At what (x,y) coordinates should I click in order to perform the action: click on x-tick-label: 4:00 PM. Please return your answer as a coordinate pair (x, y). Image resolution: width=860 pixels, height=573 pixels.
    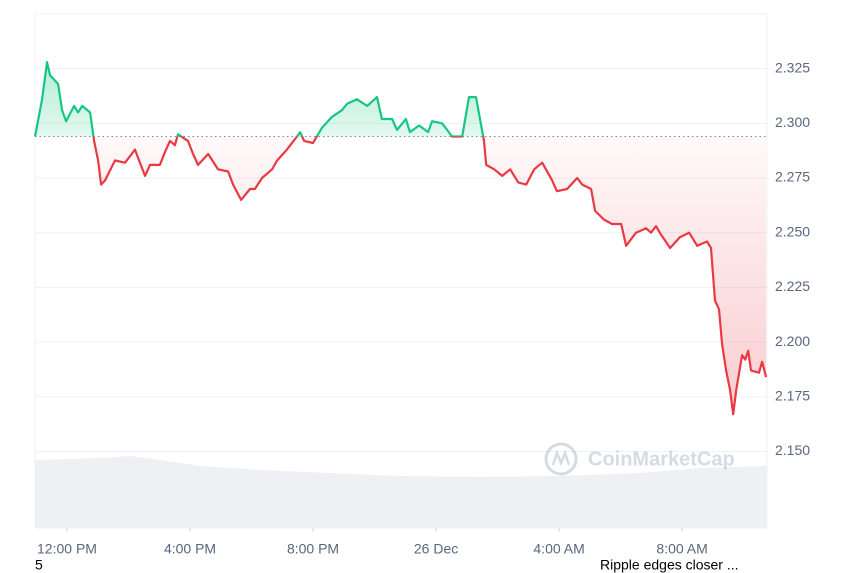
    Looking at the image, I should click on (190, 549).